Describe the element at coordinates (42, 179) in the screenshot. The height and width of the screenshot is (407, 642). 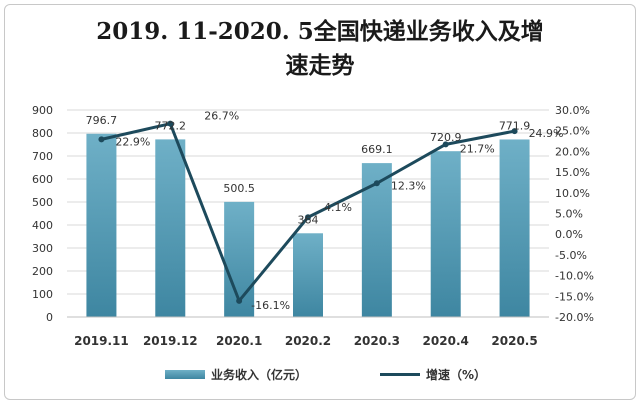
I see `y-left-tick-label: 600` at that location.